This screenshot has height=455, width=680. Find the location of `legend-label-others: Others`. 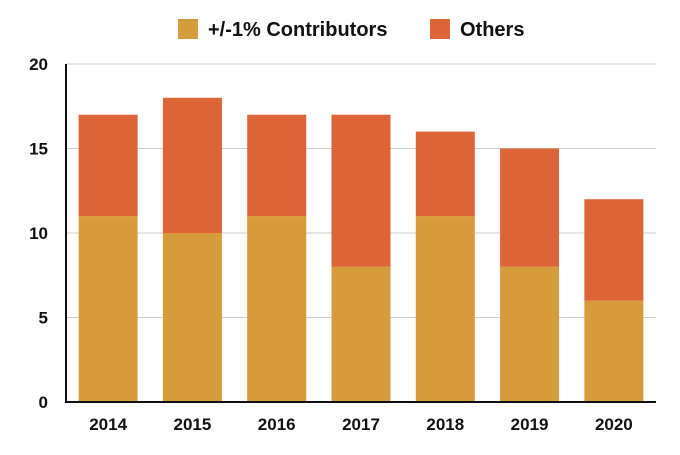

legend-label-others: Others is located at coordinates (492, 30).